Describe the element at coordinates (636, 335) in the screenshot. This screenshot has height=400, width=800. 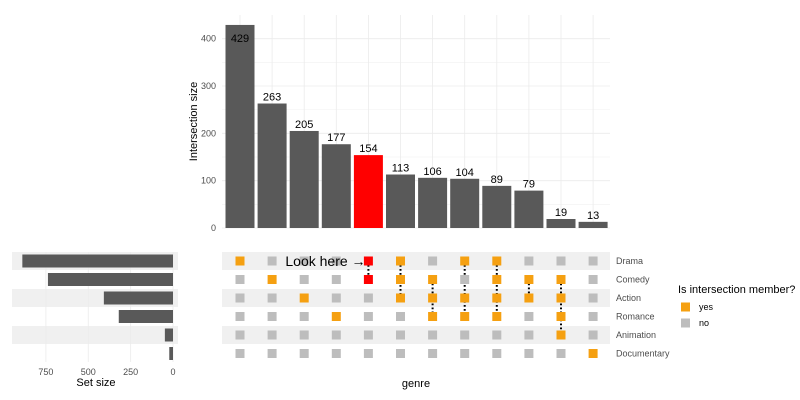
I see `set-name-label: Animation` at that location.